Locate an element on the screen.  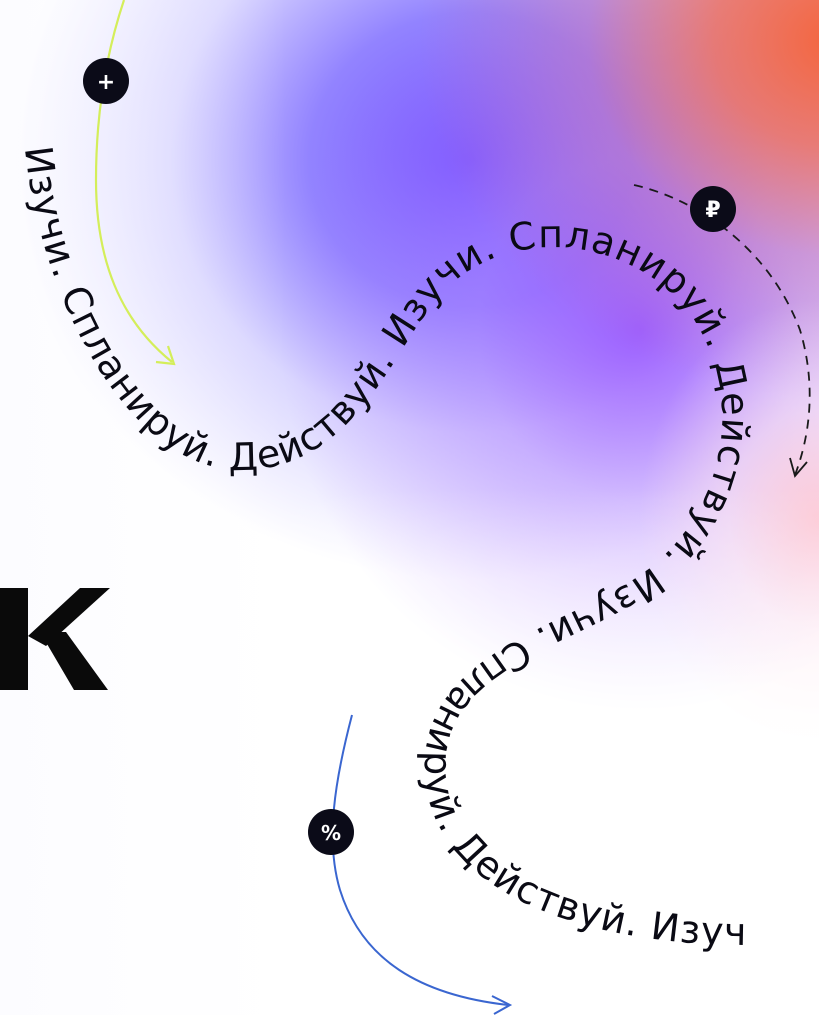
brand-k-logo: K is located at coordinates (55, 639).